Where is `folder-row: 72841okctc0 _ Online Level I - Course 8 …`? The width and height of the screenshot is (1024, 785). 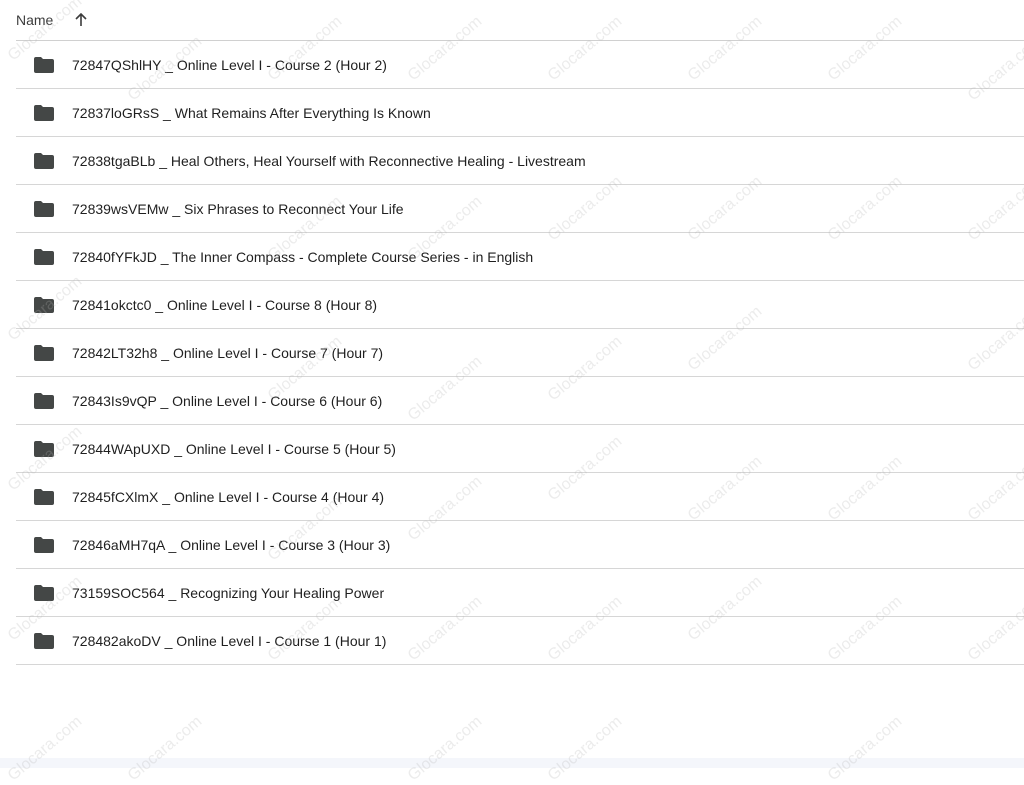
folder-row: 72841okctc0 _ Online Level I - Course 8 … is located at coordinates (520, 305).